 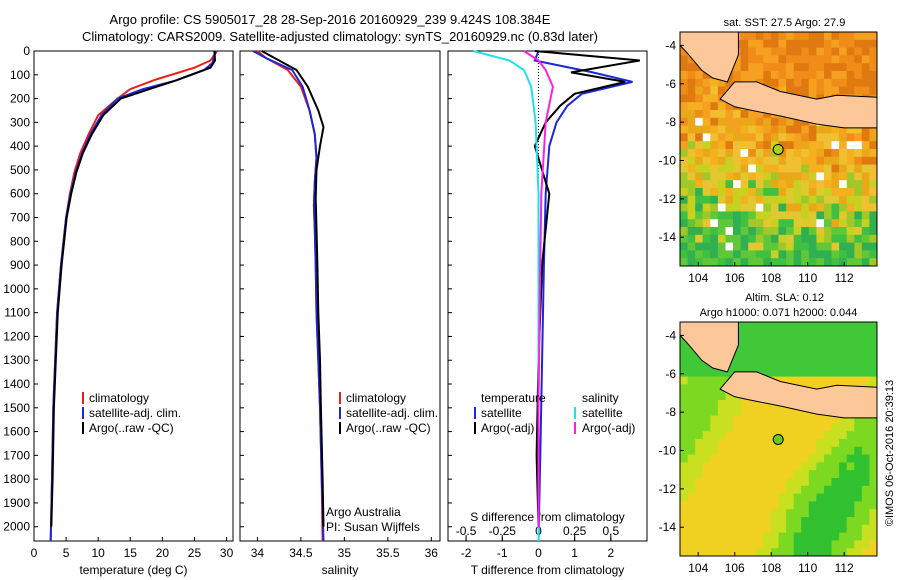 I want to click on map-field, so click(x=778, y=439).